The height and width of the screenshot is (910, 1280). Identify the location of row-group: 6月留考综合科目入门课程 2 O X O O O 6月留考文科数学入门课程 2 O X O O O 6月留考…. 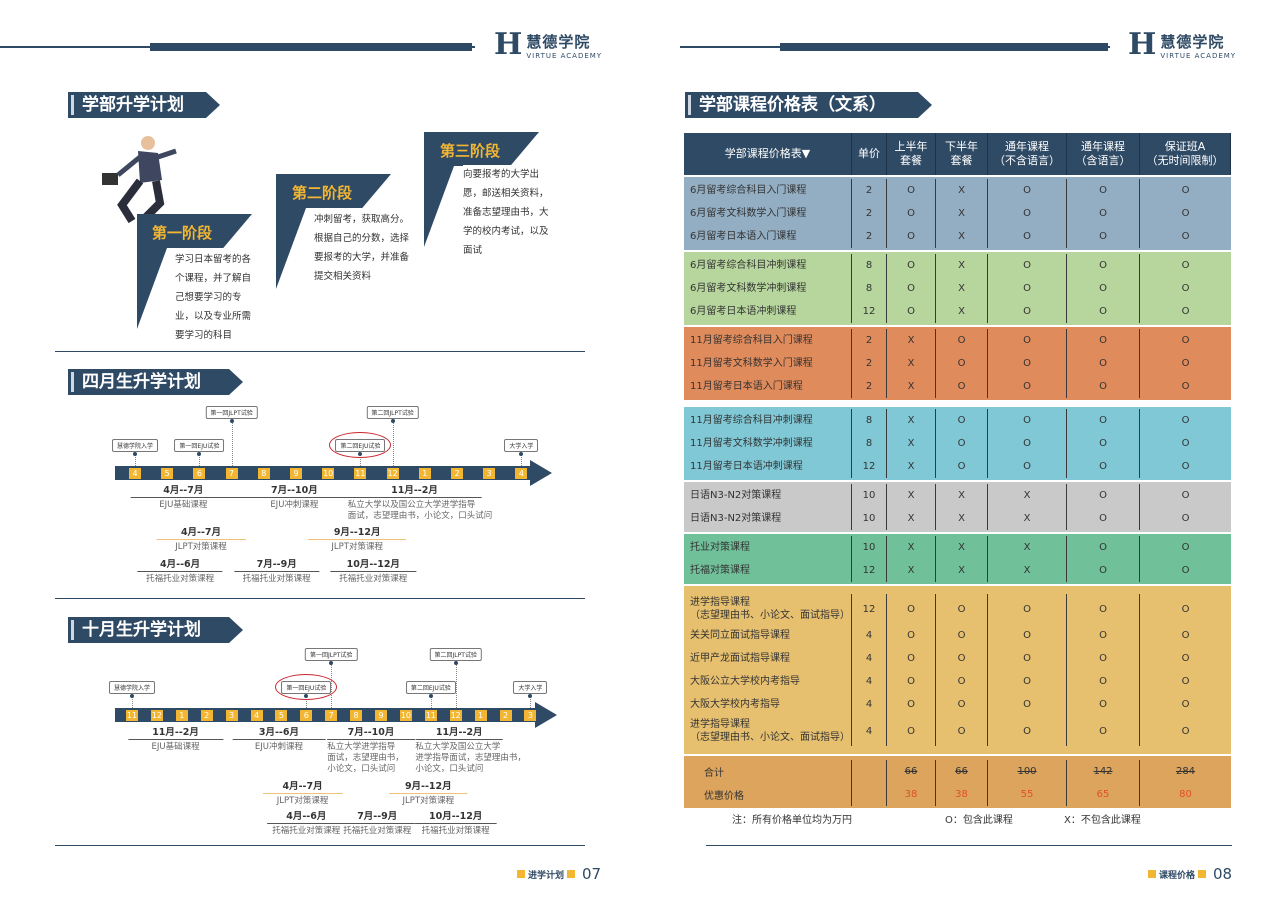
(957, 212).